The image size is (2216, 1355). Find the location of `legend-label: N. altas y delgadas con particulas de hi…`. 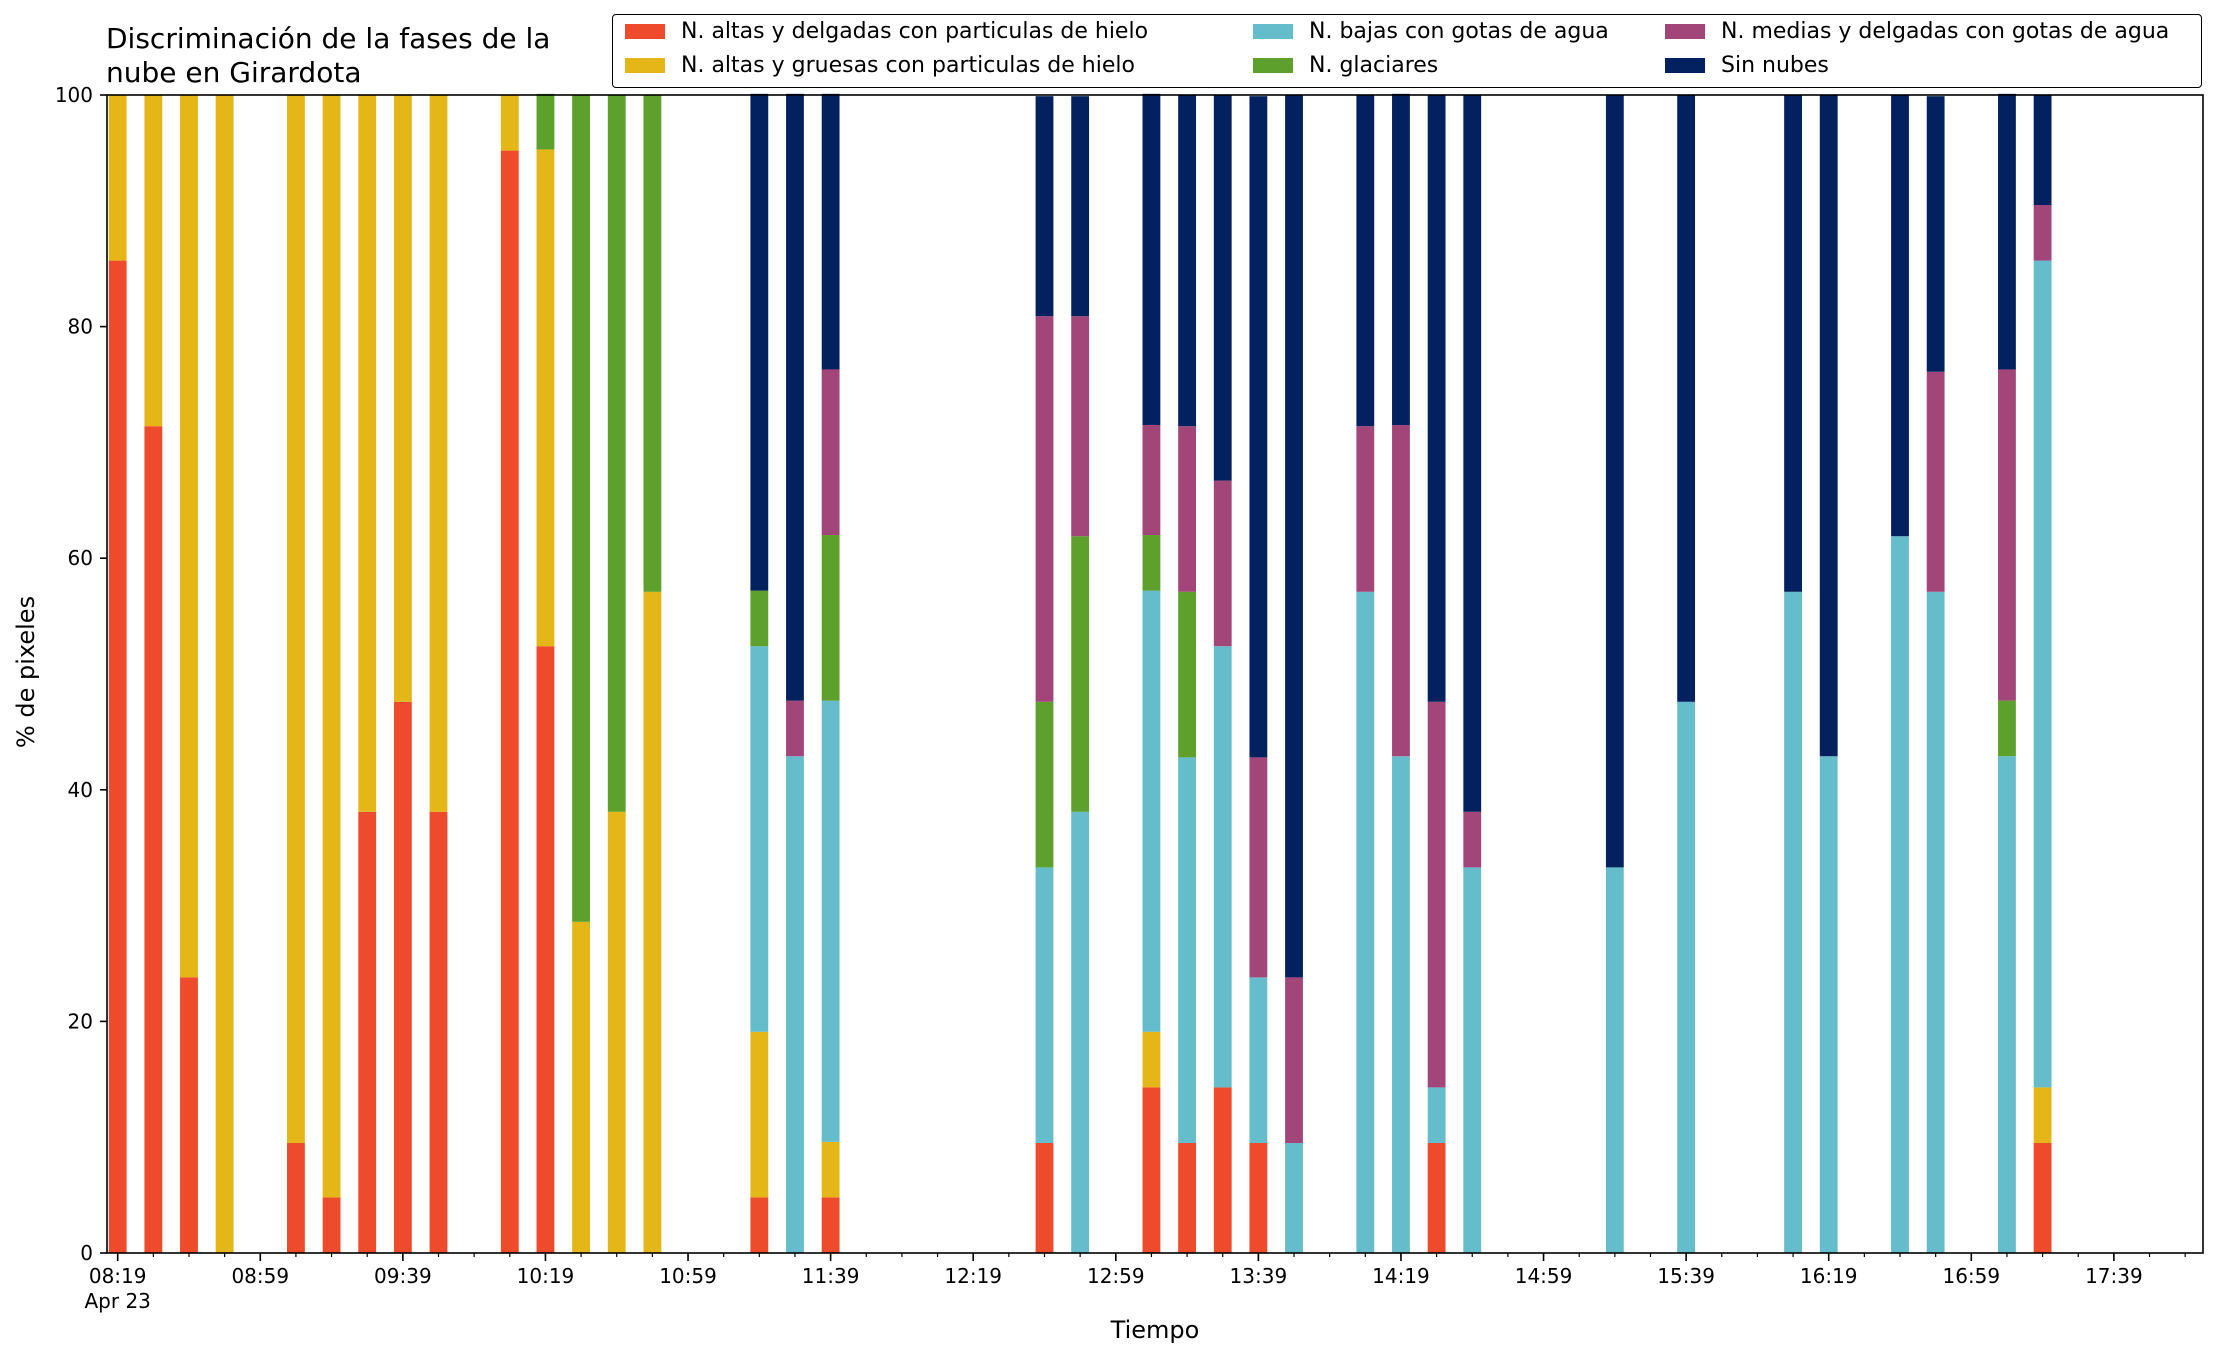

legend-label: N. altas y delgadas con particulas de hi… is located at coordinates (915, 31).